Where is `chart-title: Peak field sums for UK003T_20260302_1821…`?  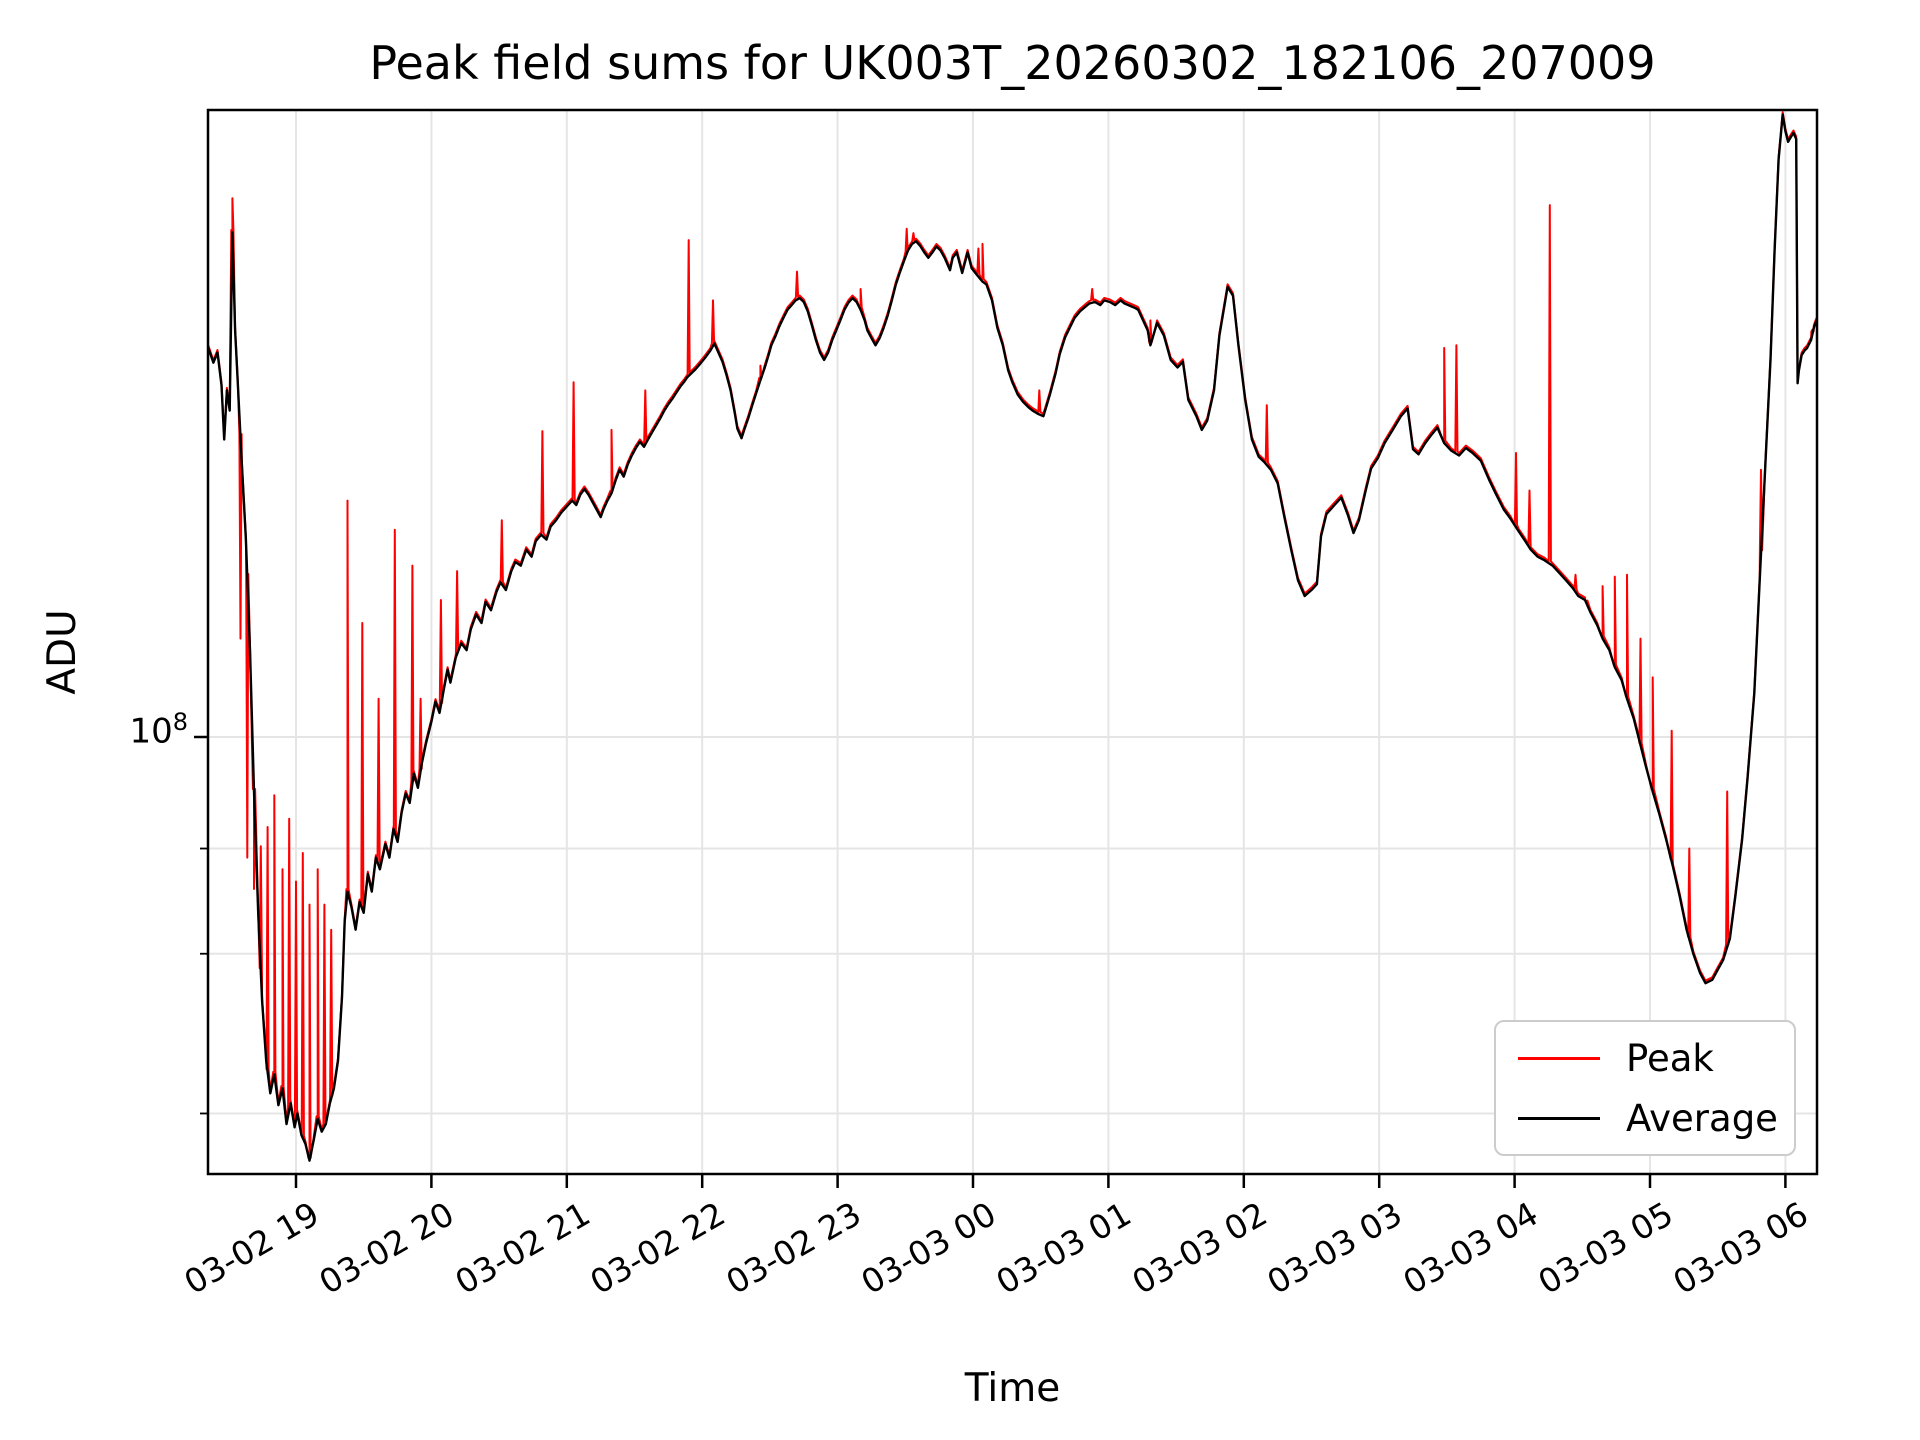 chart-title: Peak field sums for UK003T_20260302_1821… is located at coordinates (1012, 63).